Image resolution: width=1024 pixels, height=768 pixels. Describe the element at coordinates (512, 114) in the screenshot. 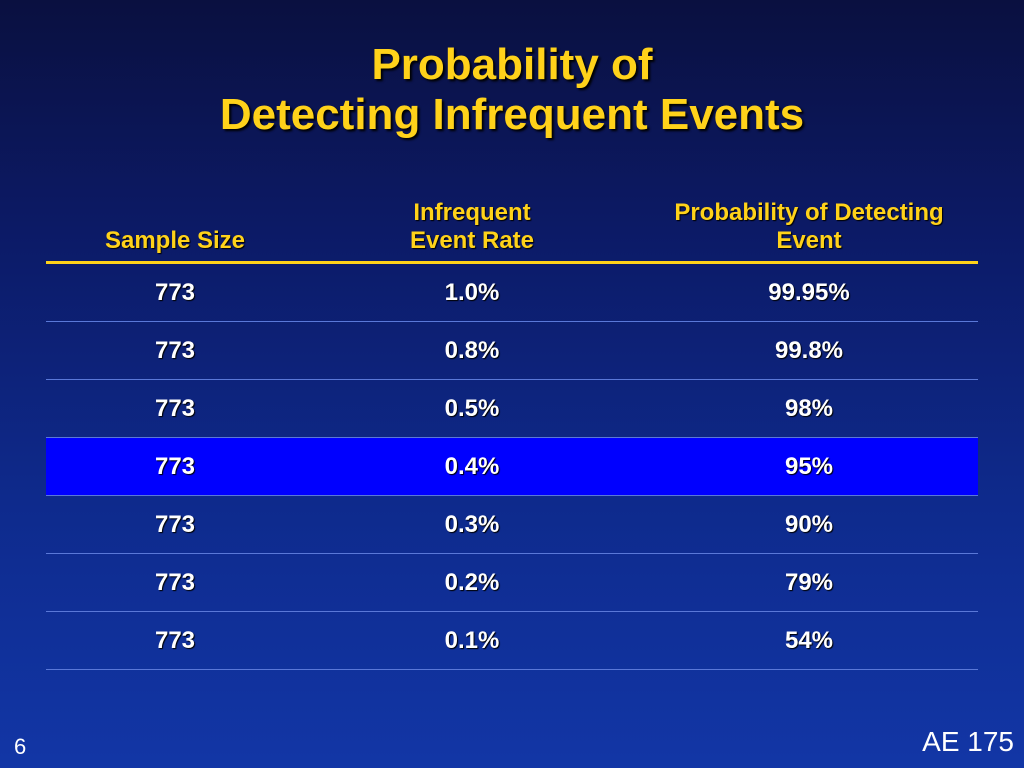

I see `slide-title-line-2: Detecting Infrequent Events` at that location.